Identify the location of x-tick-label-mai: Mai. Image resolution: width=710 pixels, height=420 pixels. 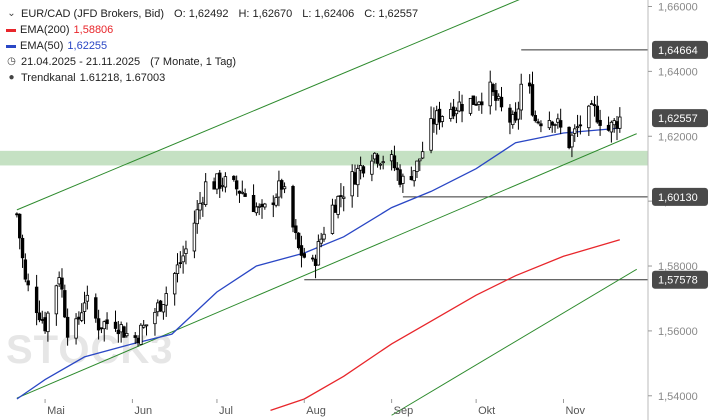
(56, 411).